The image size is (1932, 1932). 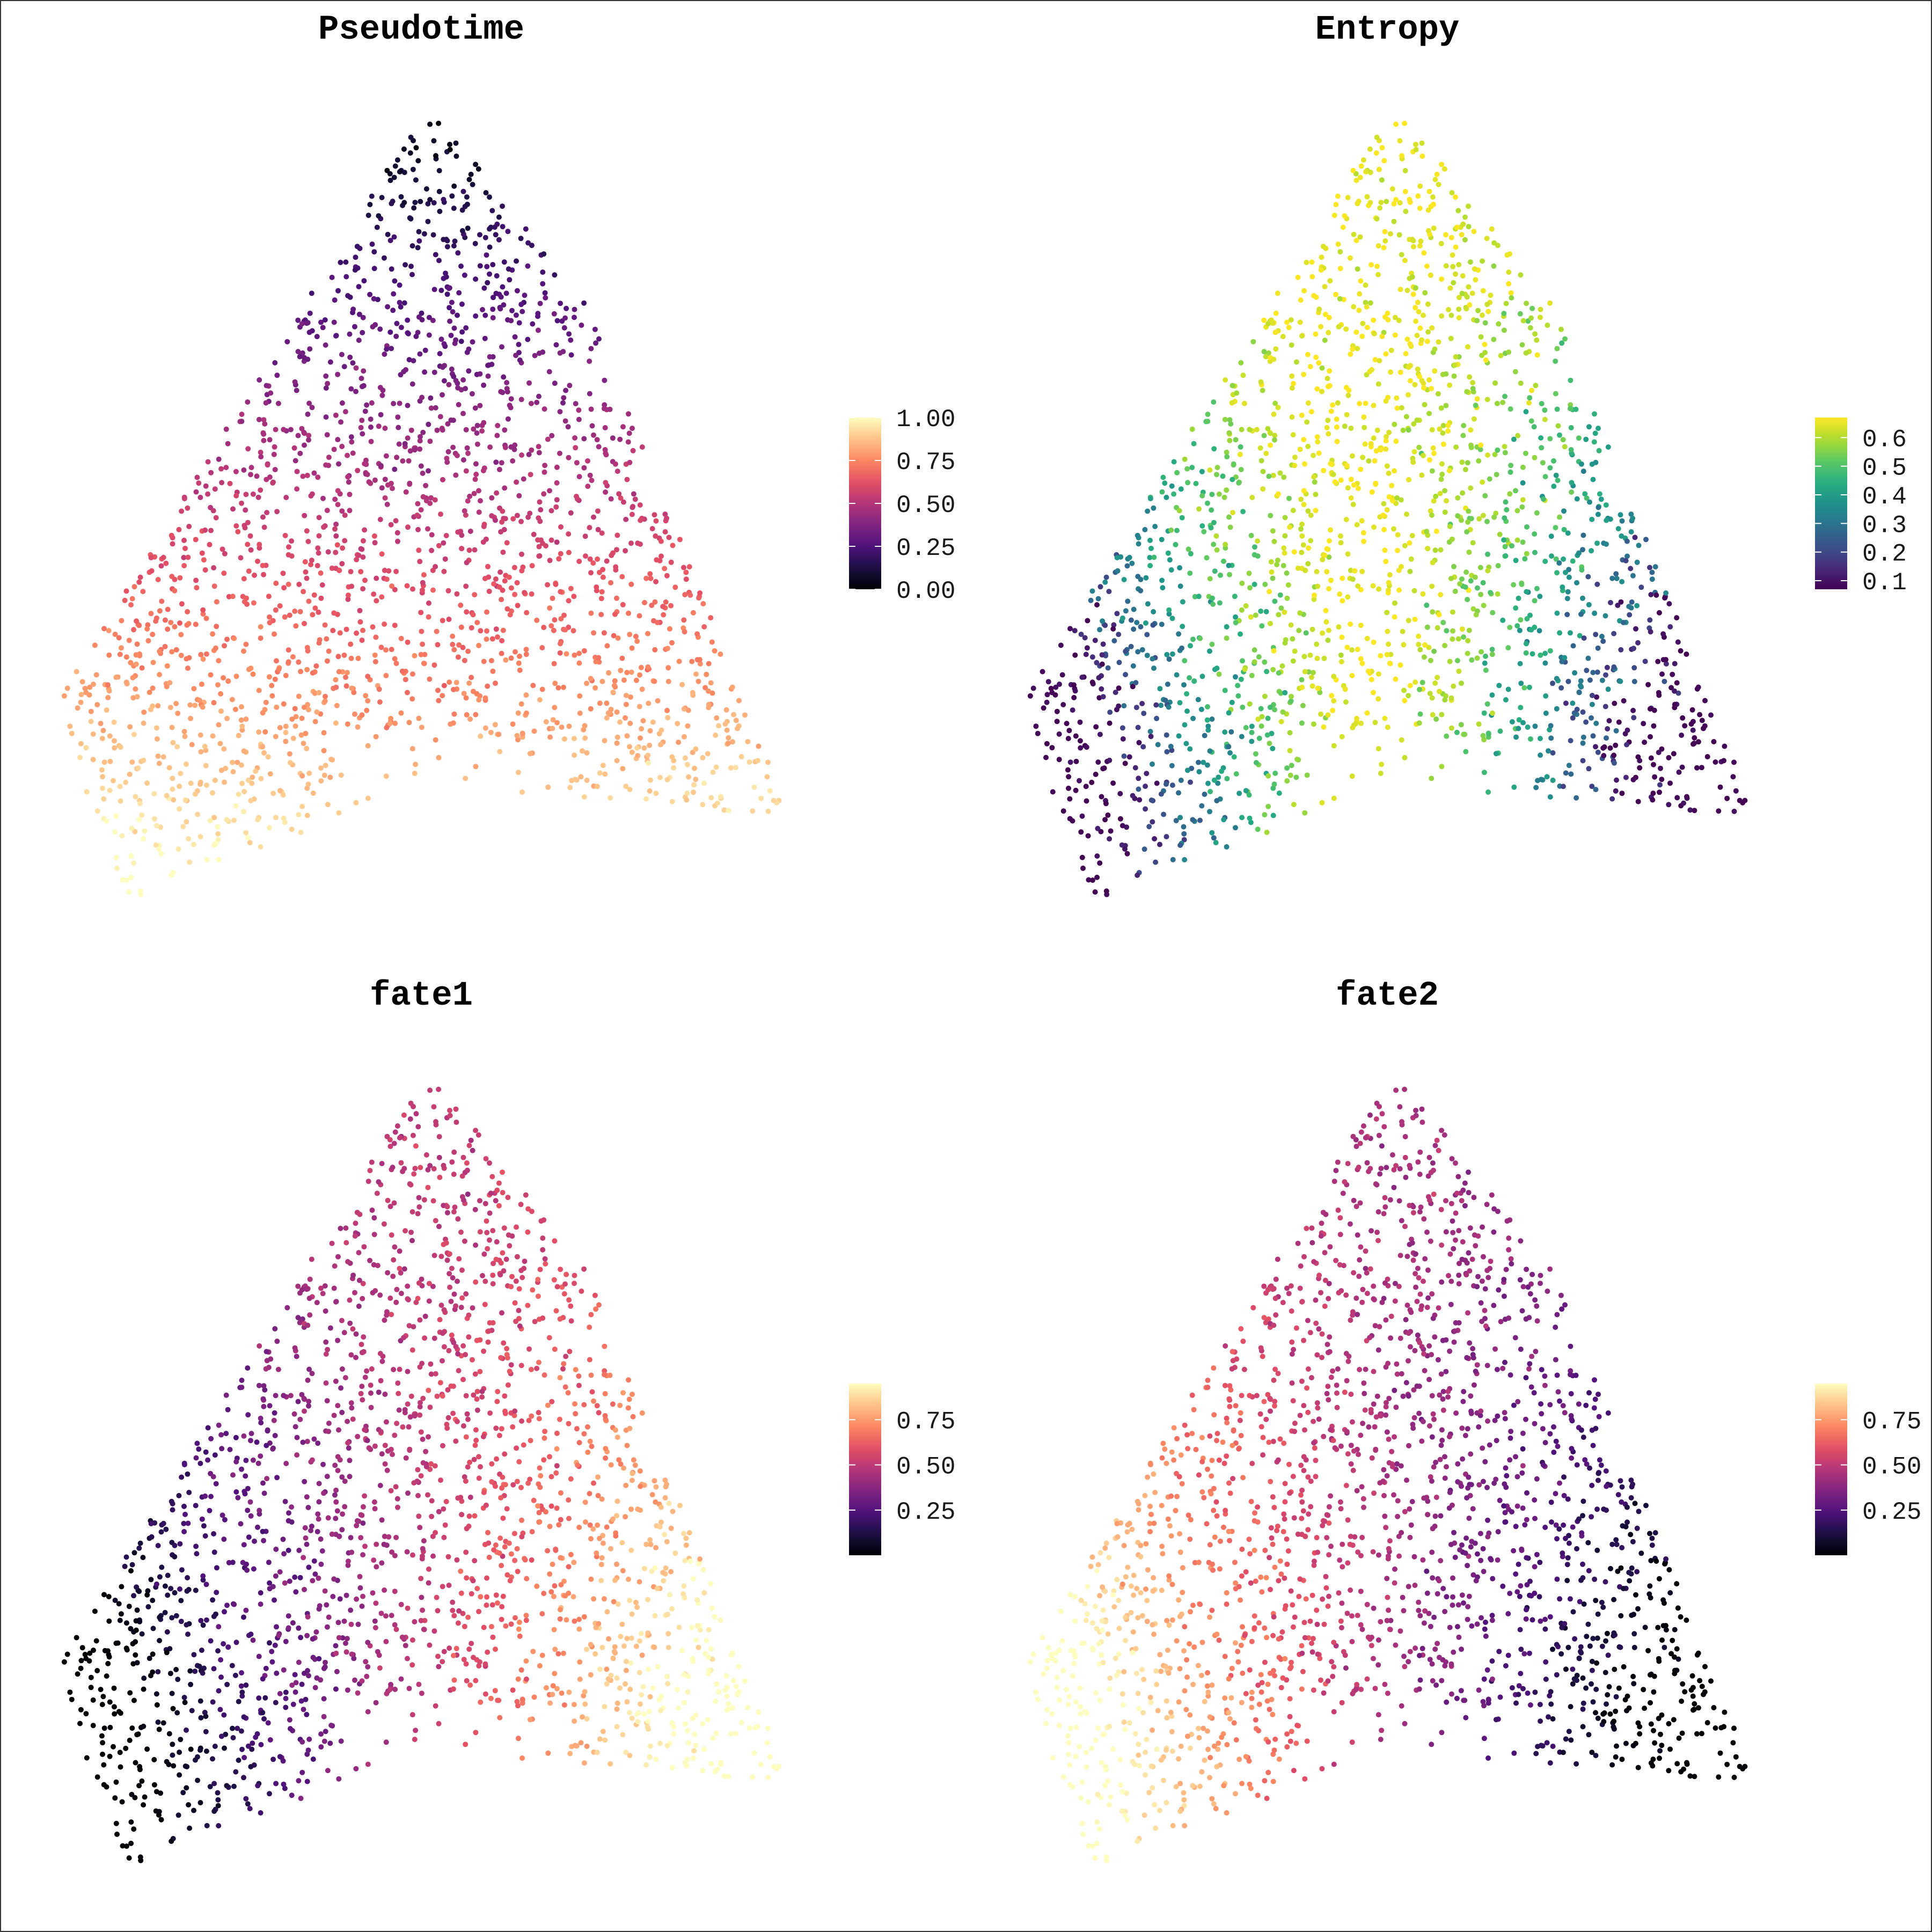 I want to click on colorbar-tick-label: 0.5, so click(x=1884, y=468).